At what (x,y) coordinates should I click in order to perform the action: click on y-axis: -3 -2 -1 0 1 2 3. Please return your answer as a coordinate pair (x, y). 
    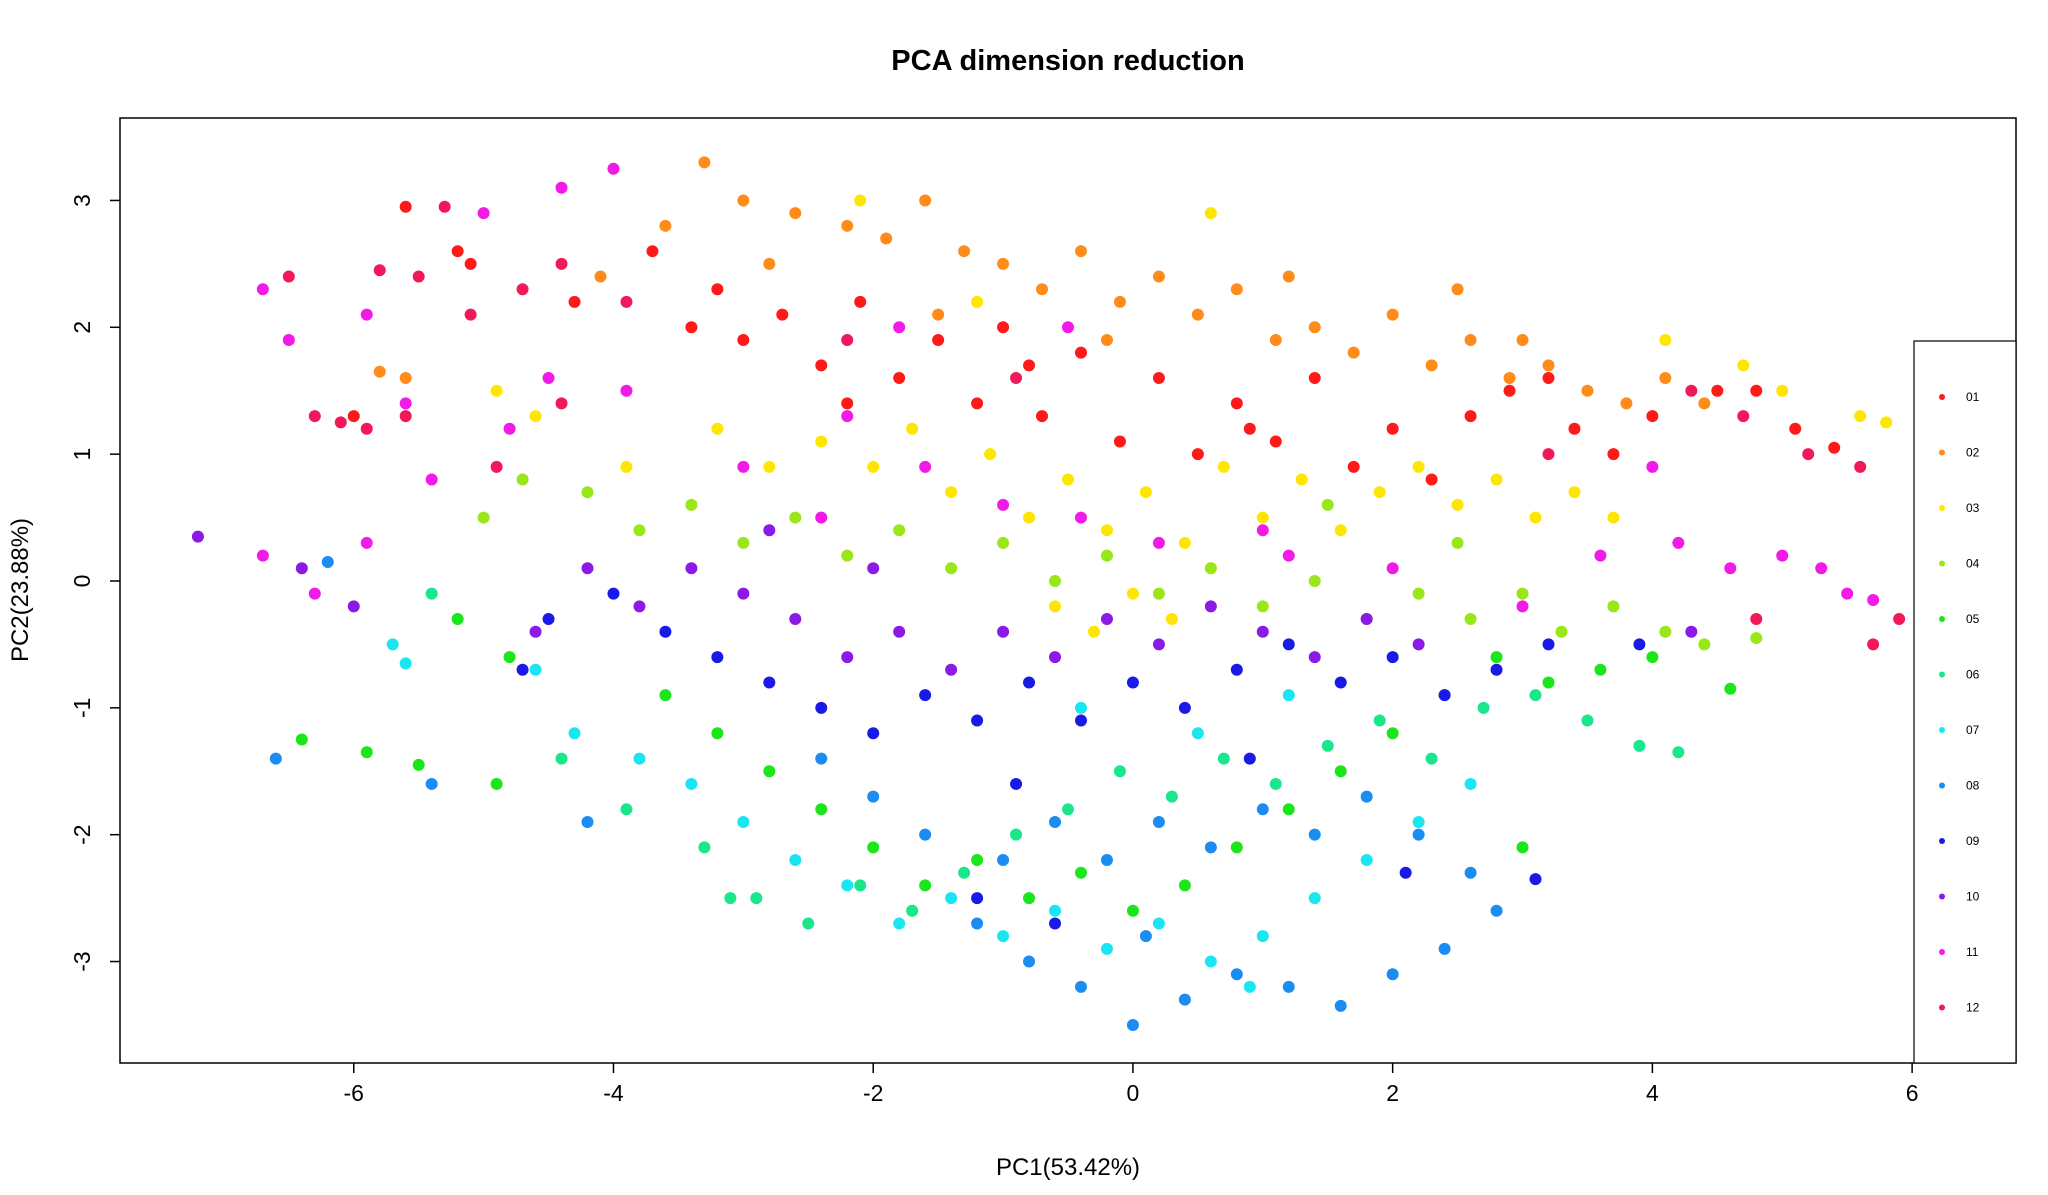
    Looking at the image, I should click on (94, 583).